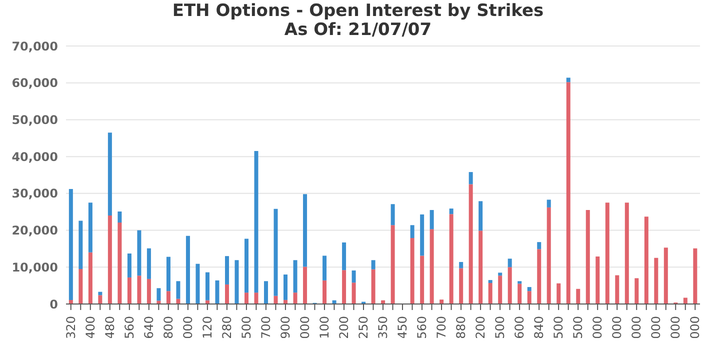  I want to click on x-tick-label: 250, so click(363, 327).